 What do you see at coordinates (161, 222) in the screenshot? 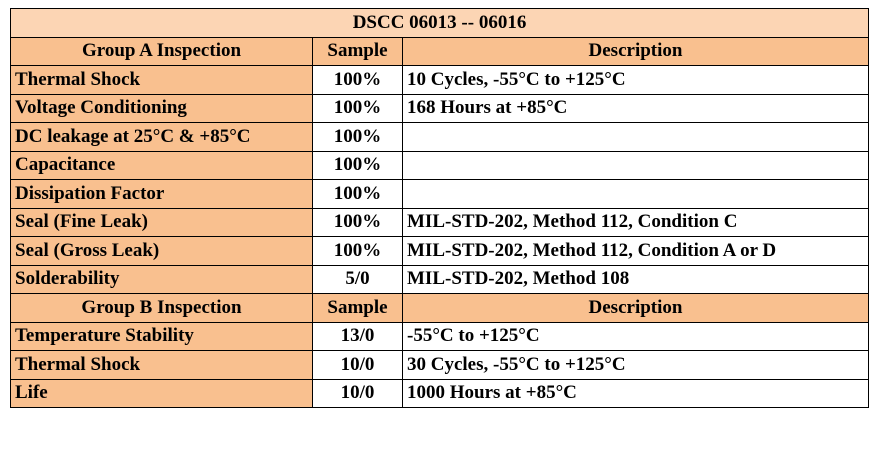
I see `test-cell: Seal (Fine Leak)` at bounding box center [161, 222].